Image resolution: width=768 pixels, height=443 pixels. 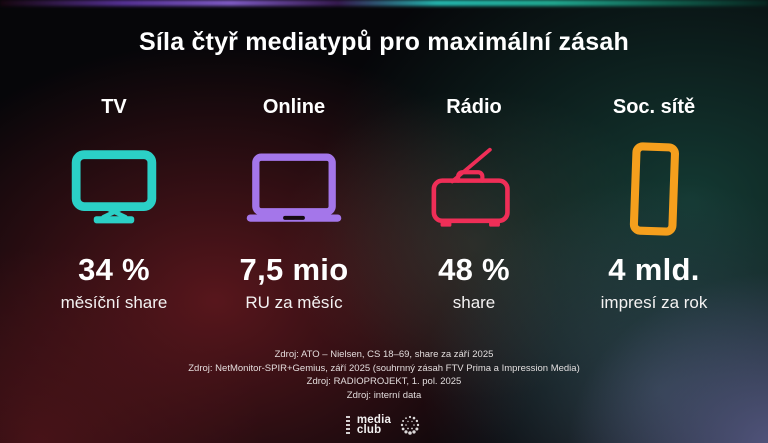 I want to click on stat-value-online: 7,5 mio, so click(x=294, y=269).